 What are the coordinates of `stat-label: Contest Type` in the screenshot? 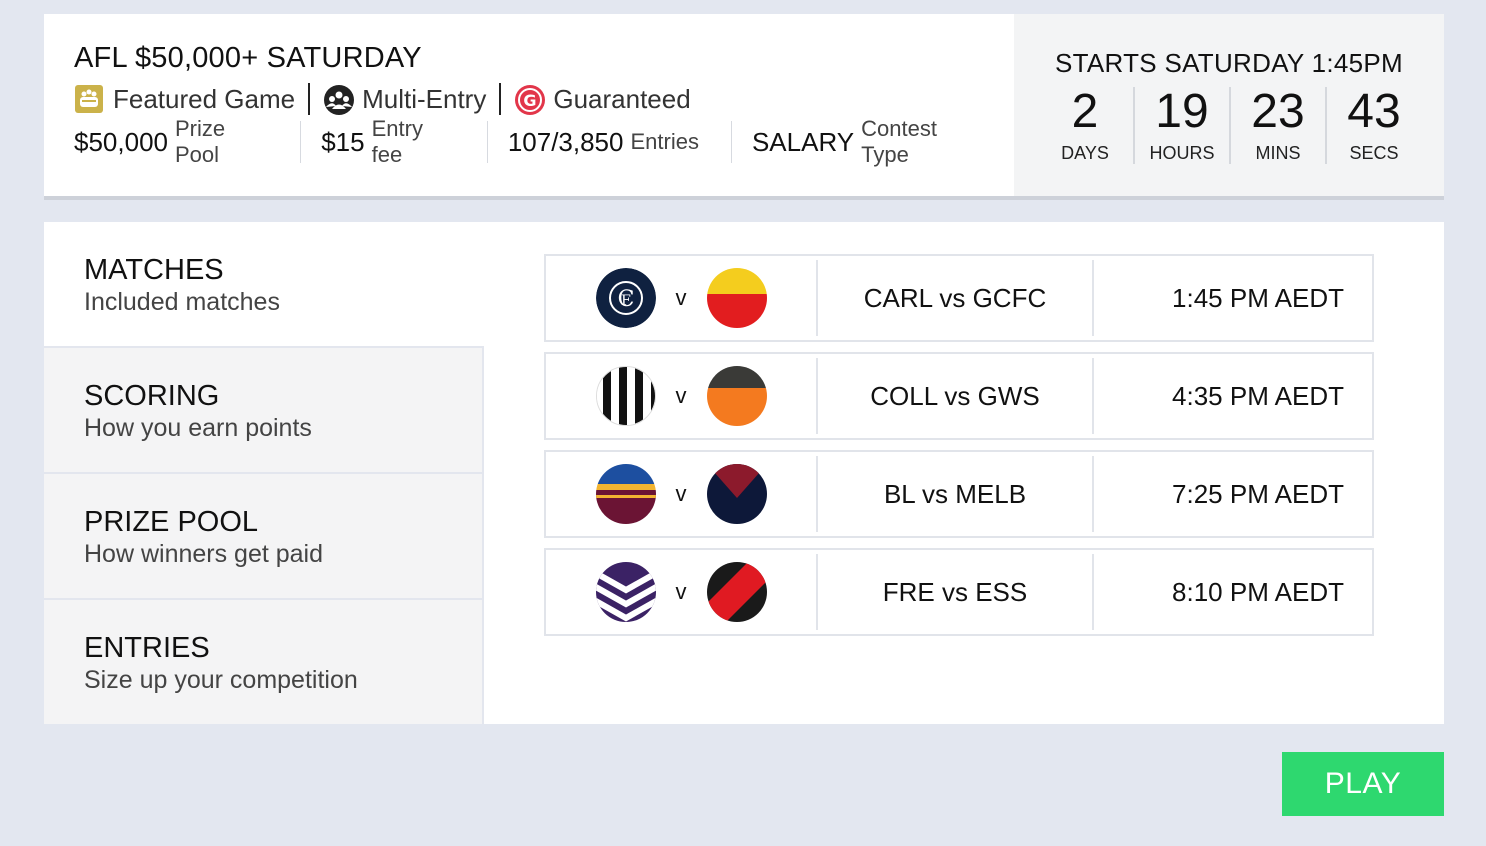 It's located at (899, 141).